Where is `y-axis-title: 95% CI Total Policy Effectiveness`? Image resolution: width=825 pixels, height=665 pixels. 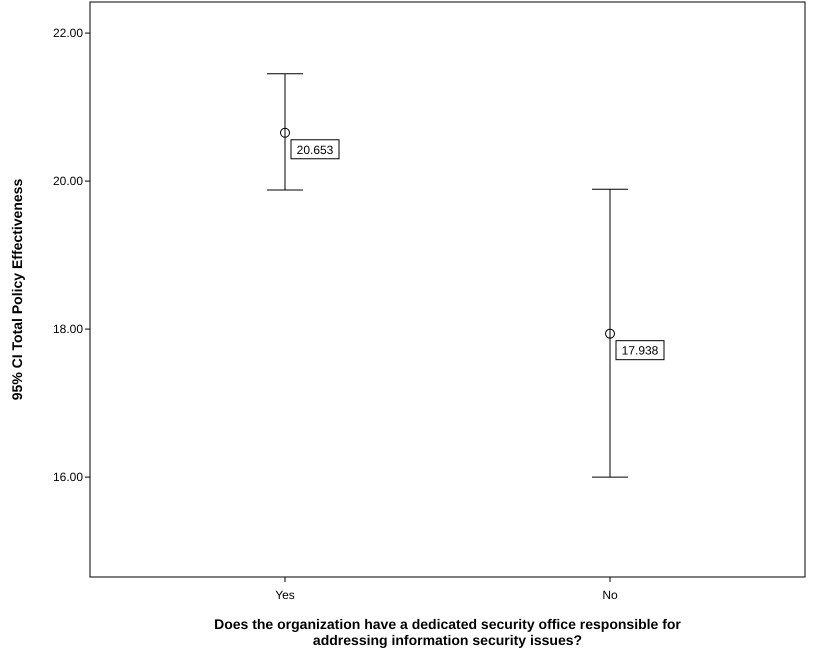 y-axis-title: 95% CI Total Policy Effectiveness is located at coordinates (17, 289).